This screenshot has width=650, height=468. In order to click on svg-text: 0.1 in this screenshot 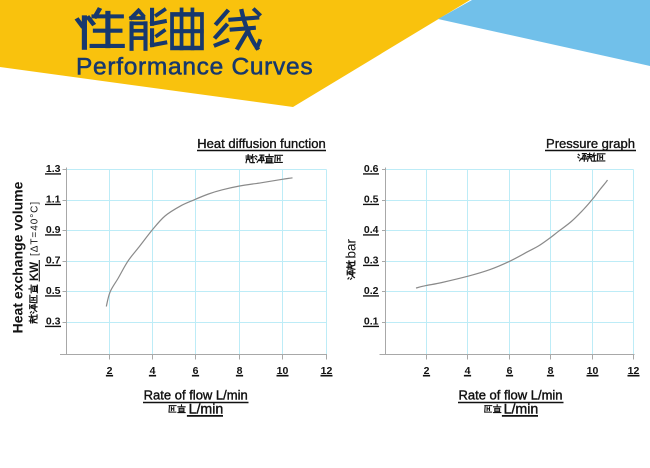, I will do `click(371, 322)`.